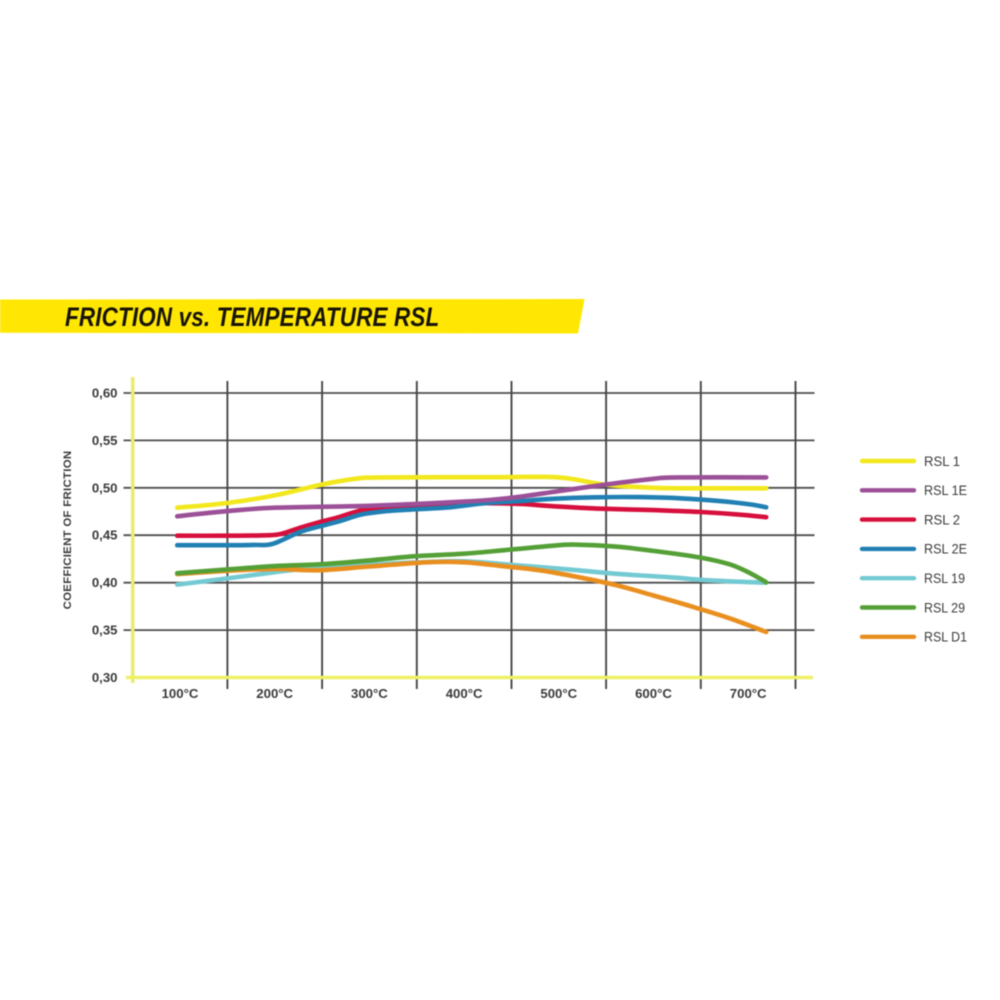 This screenshot has height=1000, width=1000. I want to click on svg-text: RSL 29, so click(944, 607).